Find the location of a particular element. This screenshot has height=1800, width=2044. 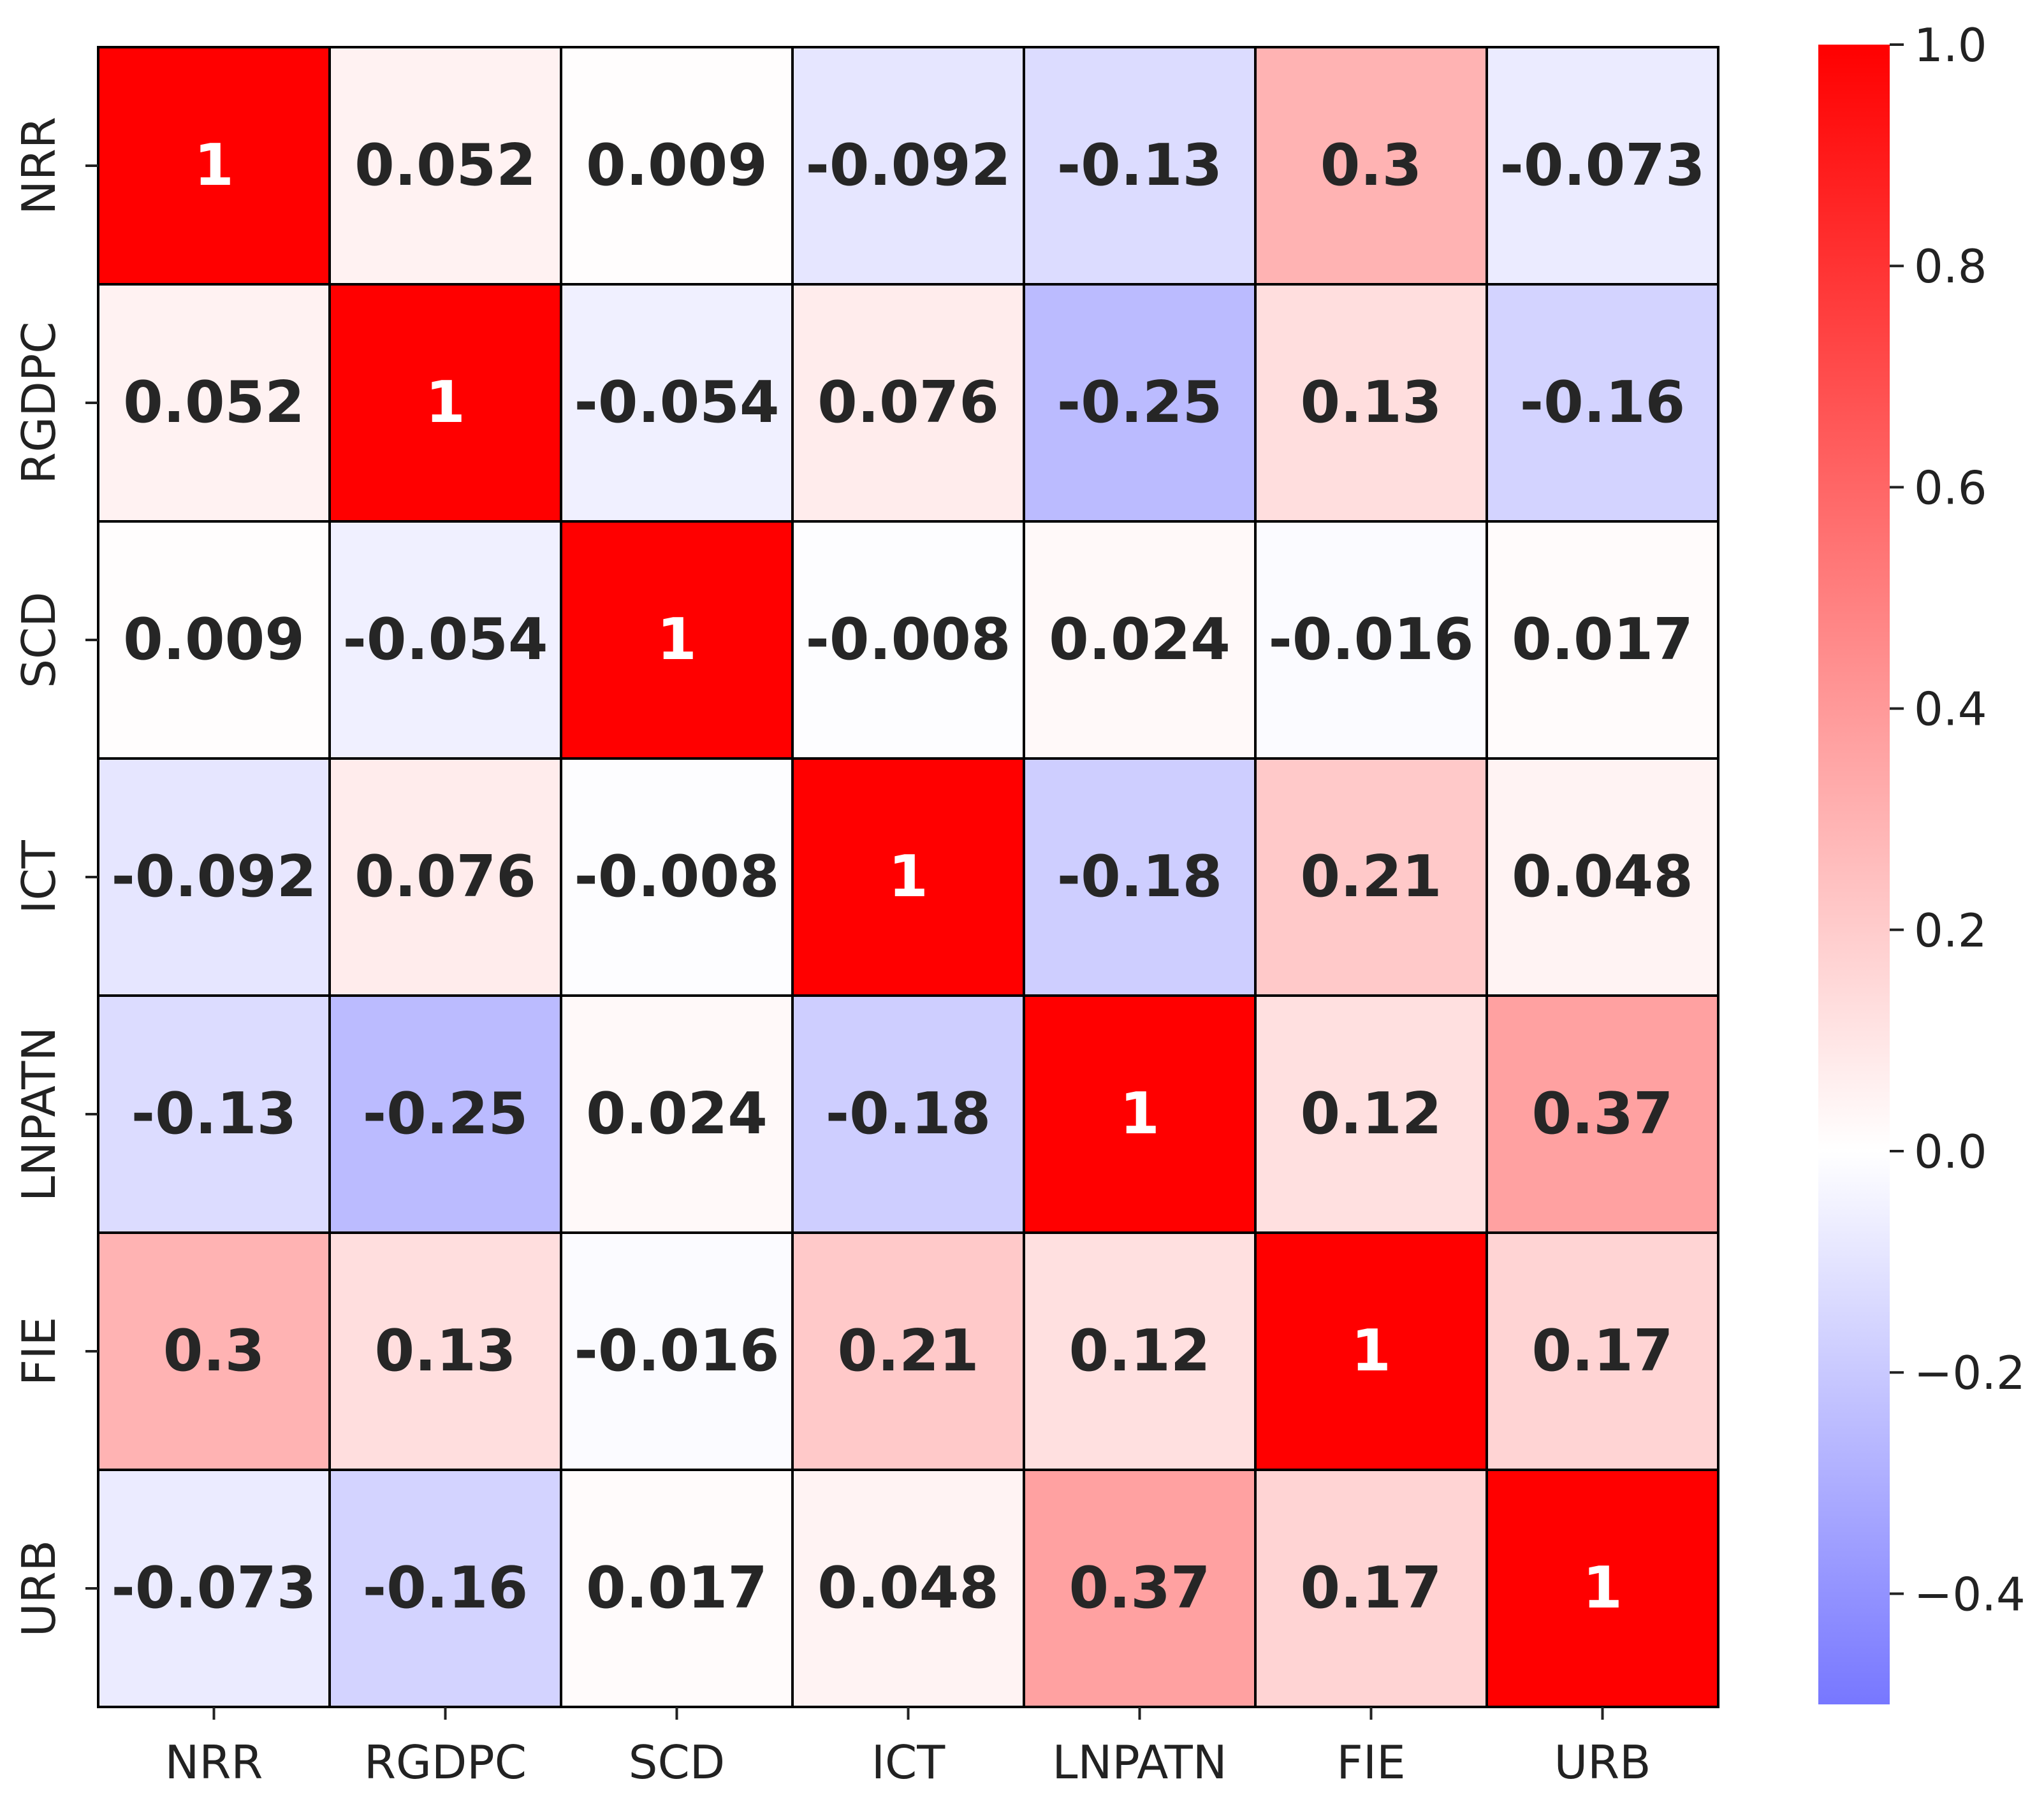

cell-value-label: 0.048 is located at coordinates (1603, 877).